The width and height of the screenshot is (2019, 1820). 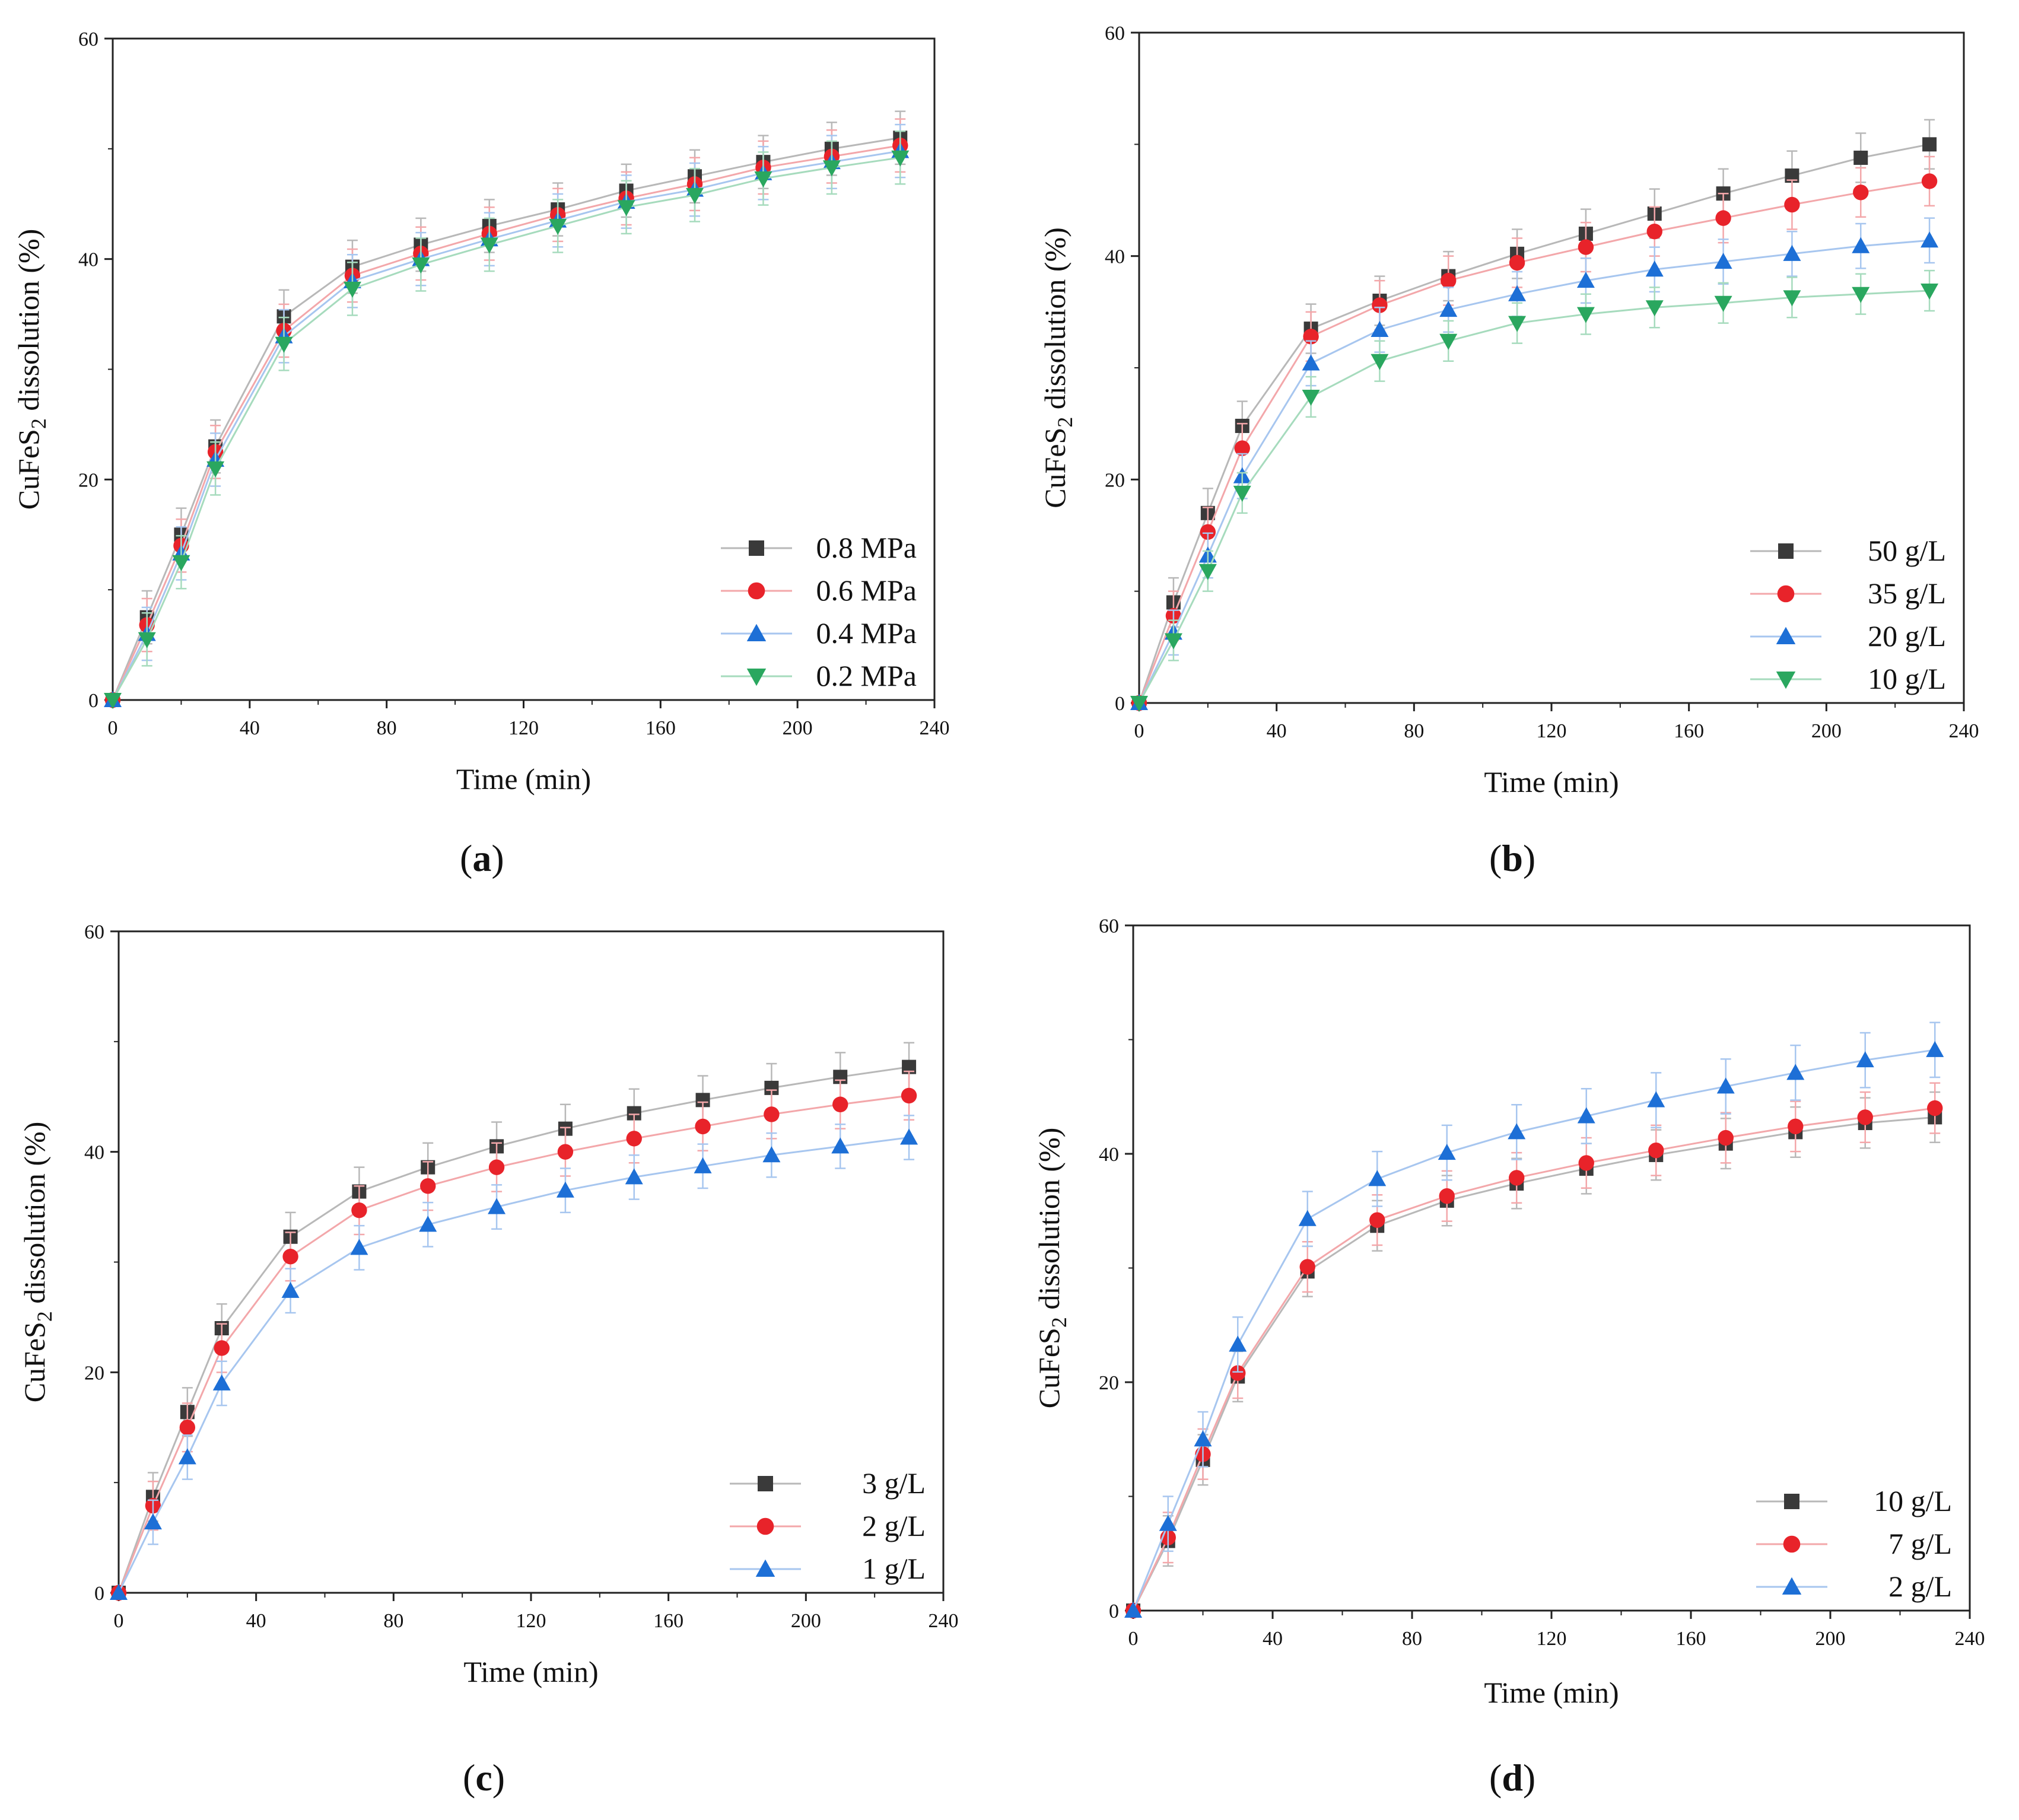 I want to click on x-tick-label: 160, so click(x=1689, y=731).